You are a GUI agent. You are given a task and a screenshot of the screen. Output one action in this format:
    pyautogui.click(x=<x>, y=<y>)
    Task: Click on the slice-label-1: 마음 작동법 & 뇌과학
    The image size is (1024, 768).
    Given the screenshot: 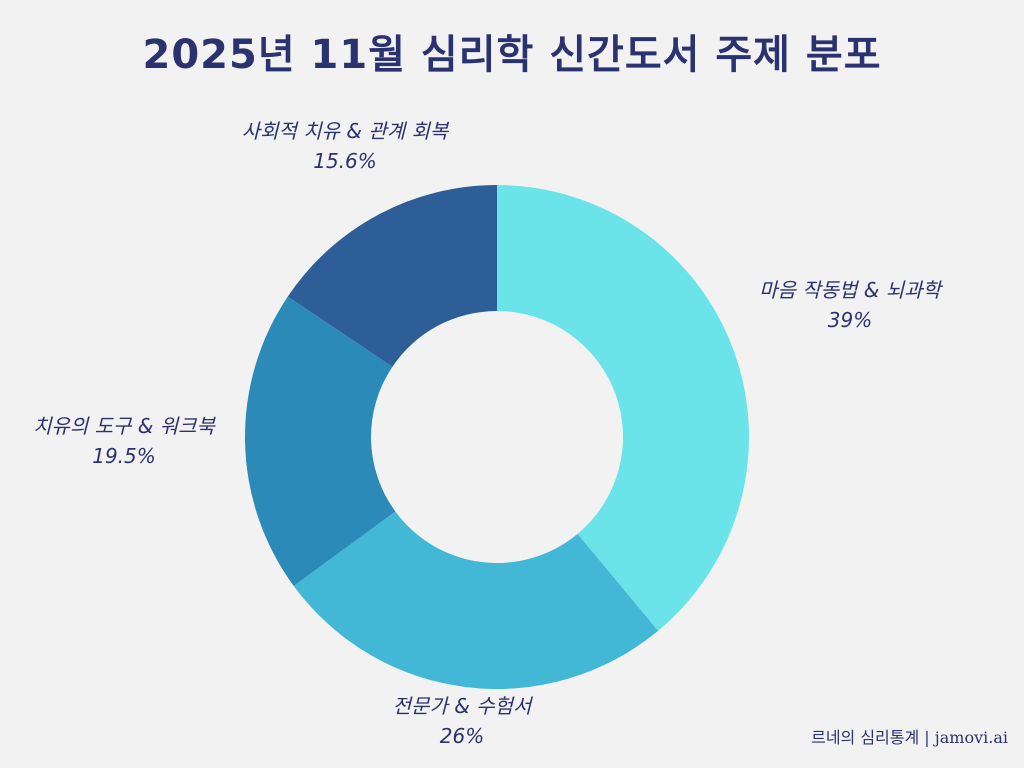 What is the action you would take?
    pyautogui.click(x=851, y=290)
    